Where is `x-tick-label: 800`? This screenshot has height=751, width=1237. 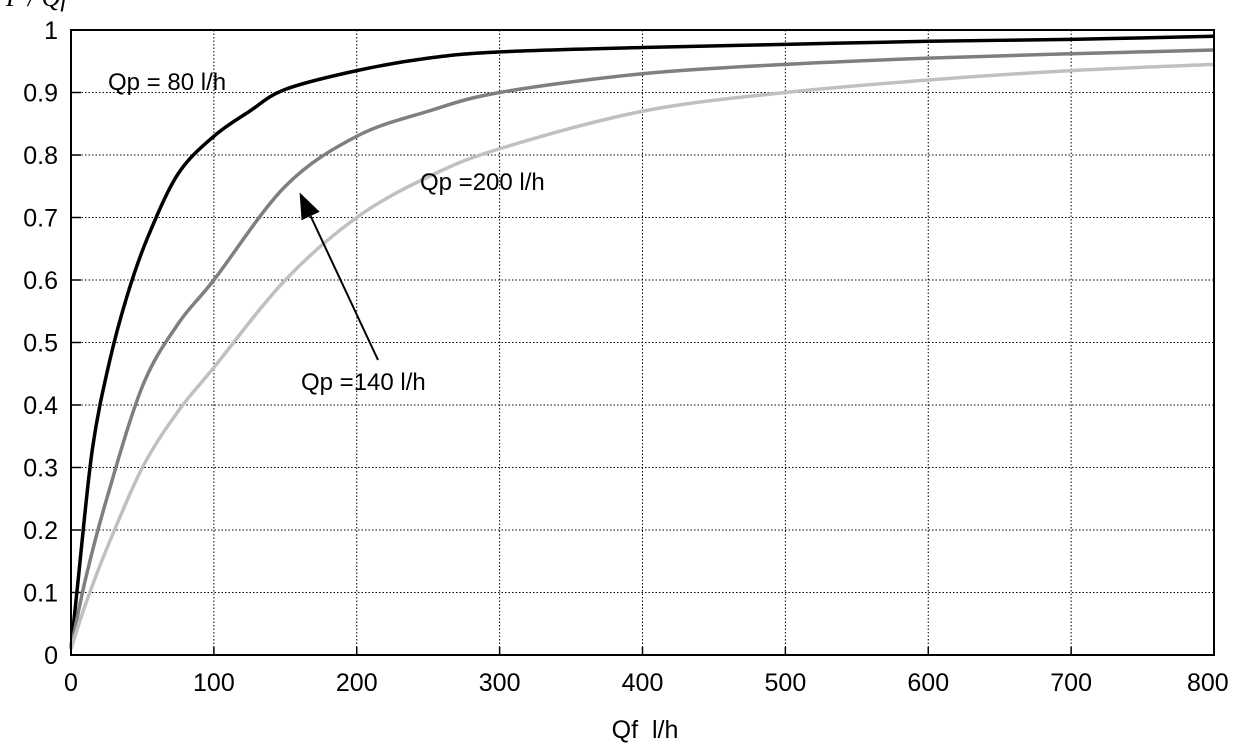
x-tick-label: 800 is located at coordinates (1208, 683).